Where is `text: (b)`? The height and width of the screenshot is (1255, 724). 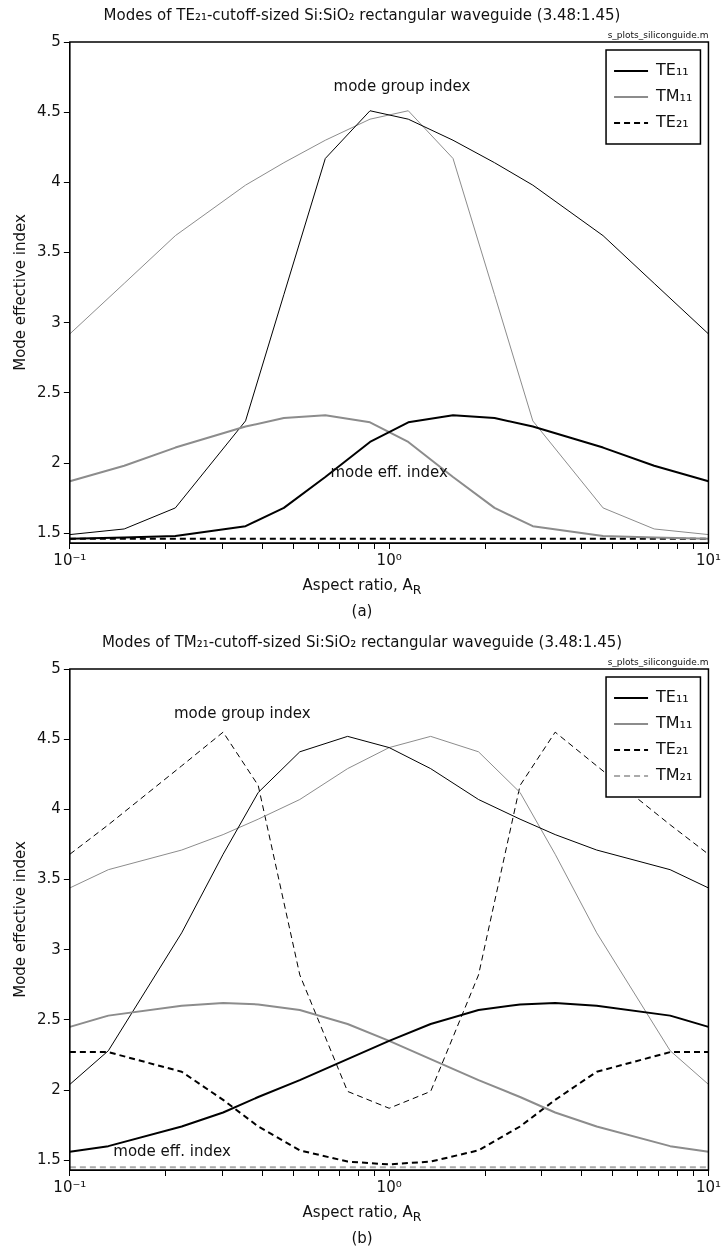 text: (b) is located at coordinates (362, 1238).